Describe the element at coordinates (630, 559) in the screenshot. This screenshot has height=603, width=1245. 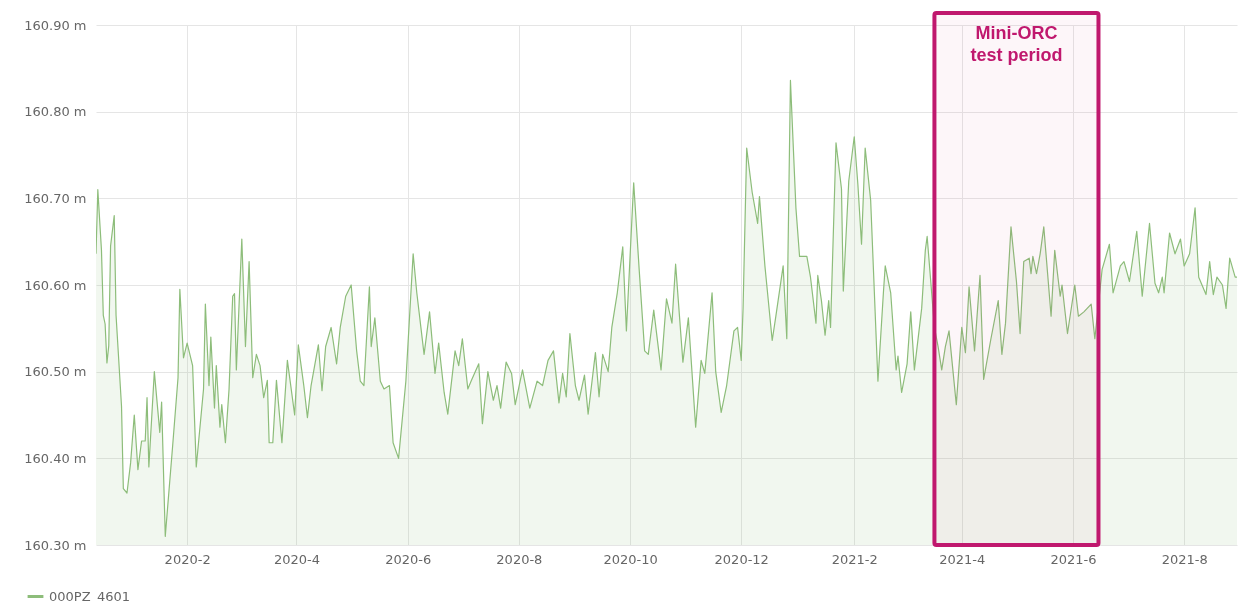
I see `x-tick-label: 2020-10` at that location.